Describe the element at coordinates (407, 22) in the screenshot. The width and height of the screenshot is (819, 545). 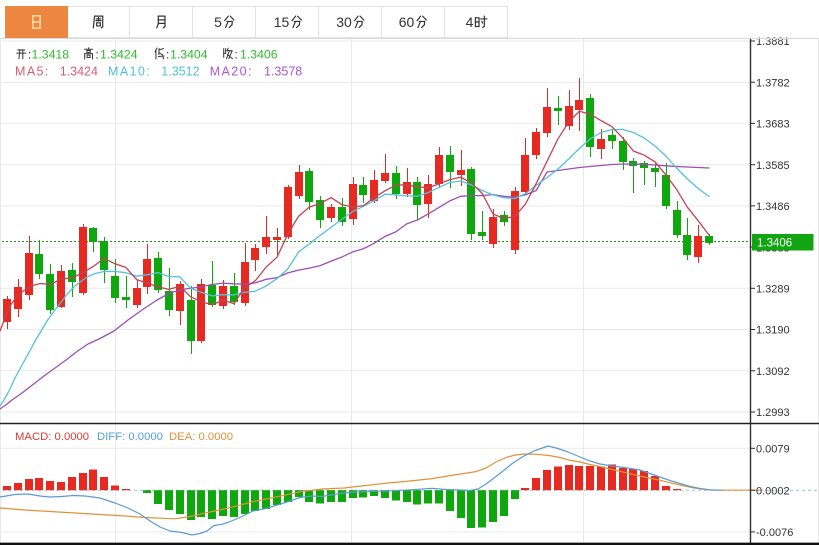
I see `svg-text: 60` at that location.